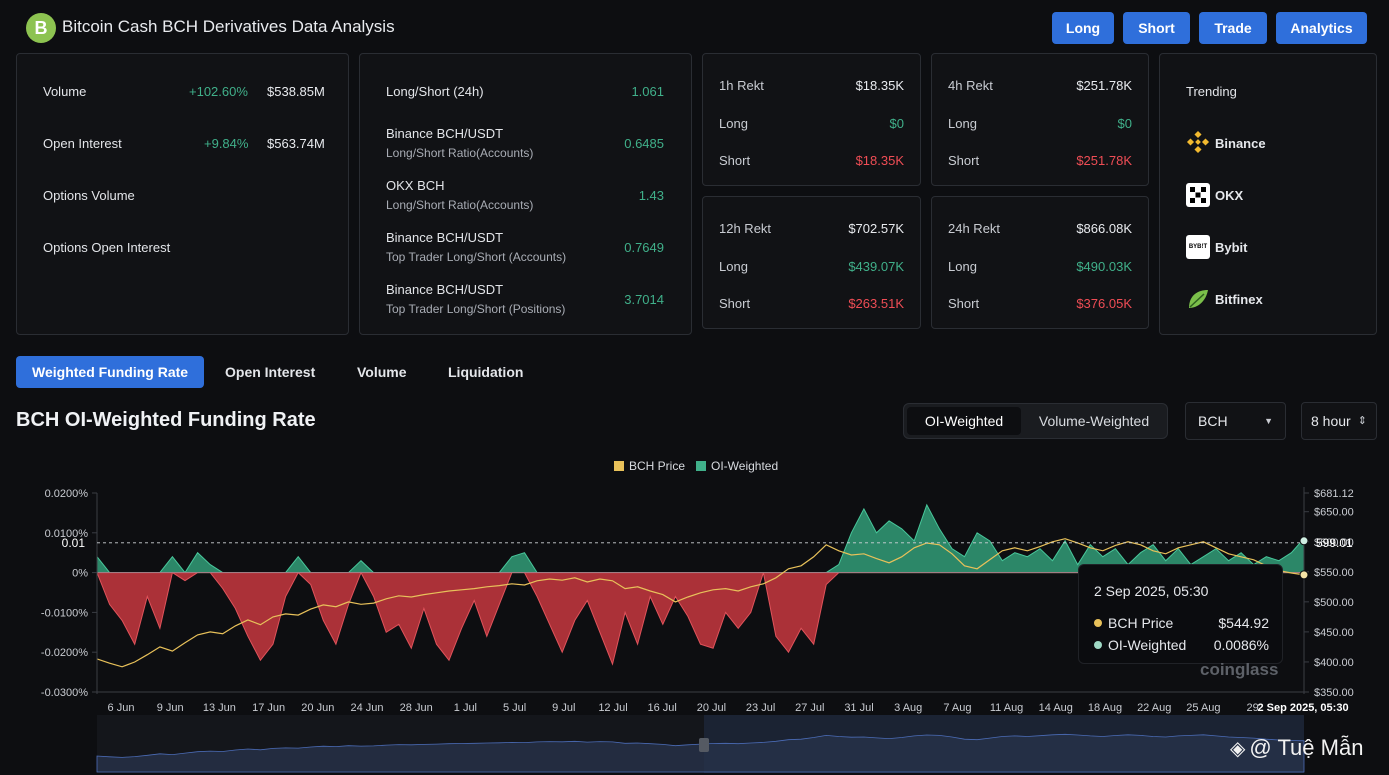 The width and height of the screenshot is (1389, 775). I want to click on interval-select: 8 hour ⇕, so click(1339, 421).